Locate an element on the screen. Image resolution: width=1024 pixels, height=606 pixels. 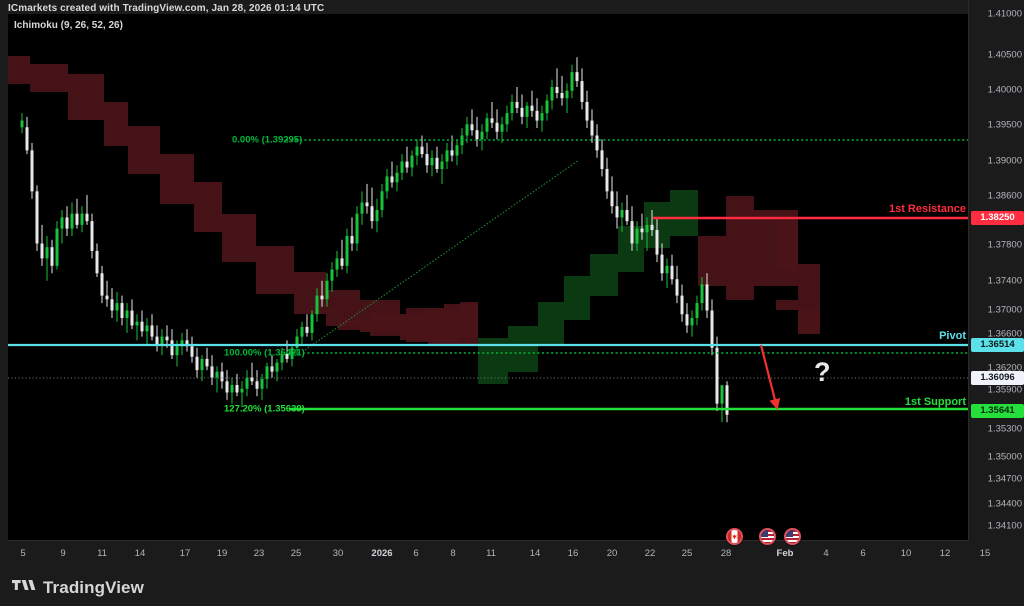
price-axis-tick: 1.37000 is located at coordinates (1004, 310).